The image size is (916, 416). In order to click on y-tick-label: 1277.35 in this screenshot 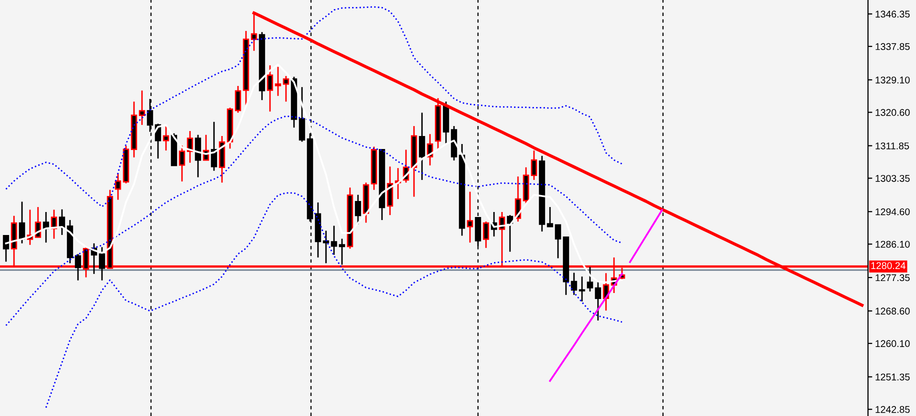, I will do `click(893, 278)`.